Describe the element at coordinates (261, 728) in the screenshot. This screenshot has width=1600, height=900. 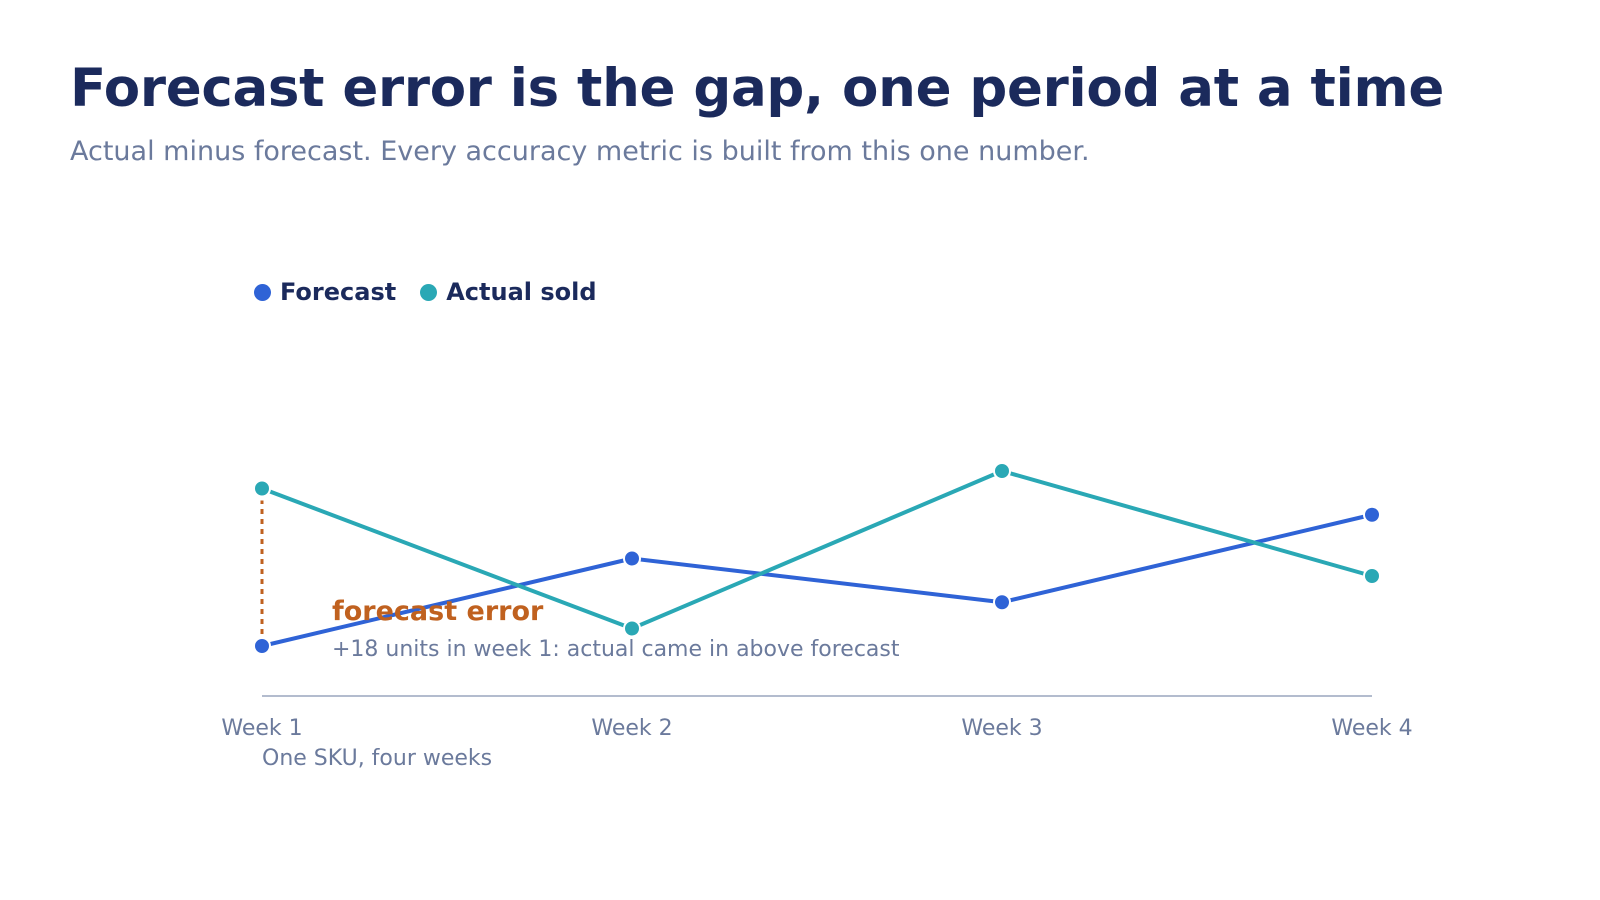
I see `x-tick-label: Week 1` at that location.